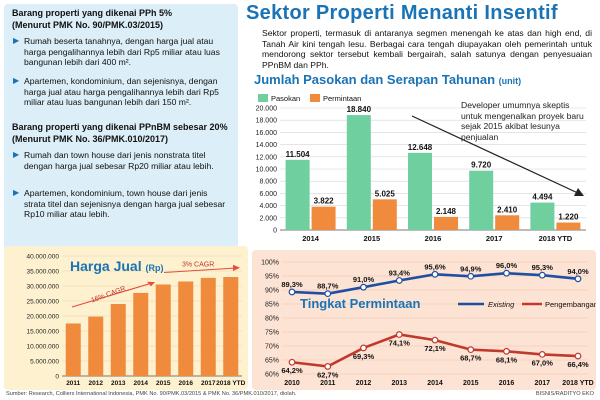 This screenshot has height=400, width=600. I want to click on credit: BISNIS/RADITYO EKO, so click(564, 394).